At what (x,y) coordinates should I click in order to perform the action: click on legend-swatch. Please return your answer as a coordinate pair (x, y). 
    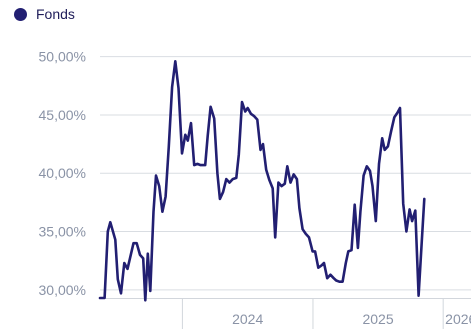
    Looking at the image, I should click on (20, 14).